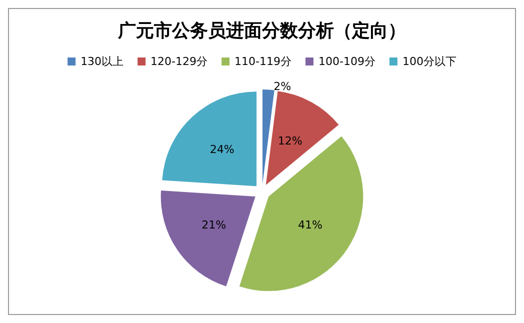 Image resolution: width=524 pixels, height=323 pixels. I want to click on data-label: 21%, so click(214, 225).